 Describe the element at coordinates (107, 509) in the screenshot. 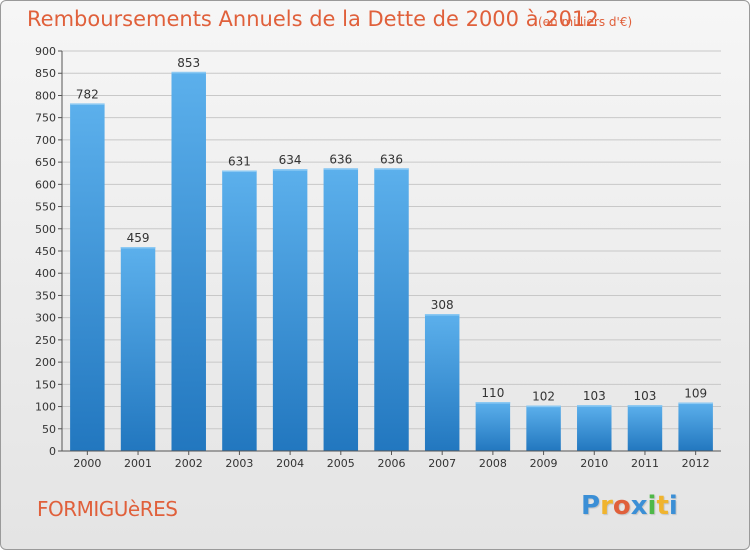

I see `commune-name: FORMIGUèRES` at that location.